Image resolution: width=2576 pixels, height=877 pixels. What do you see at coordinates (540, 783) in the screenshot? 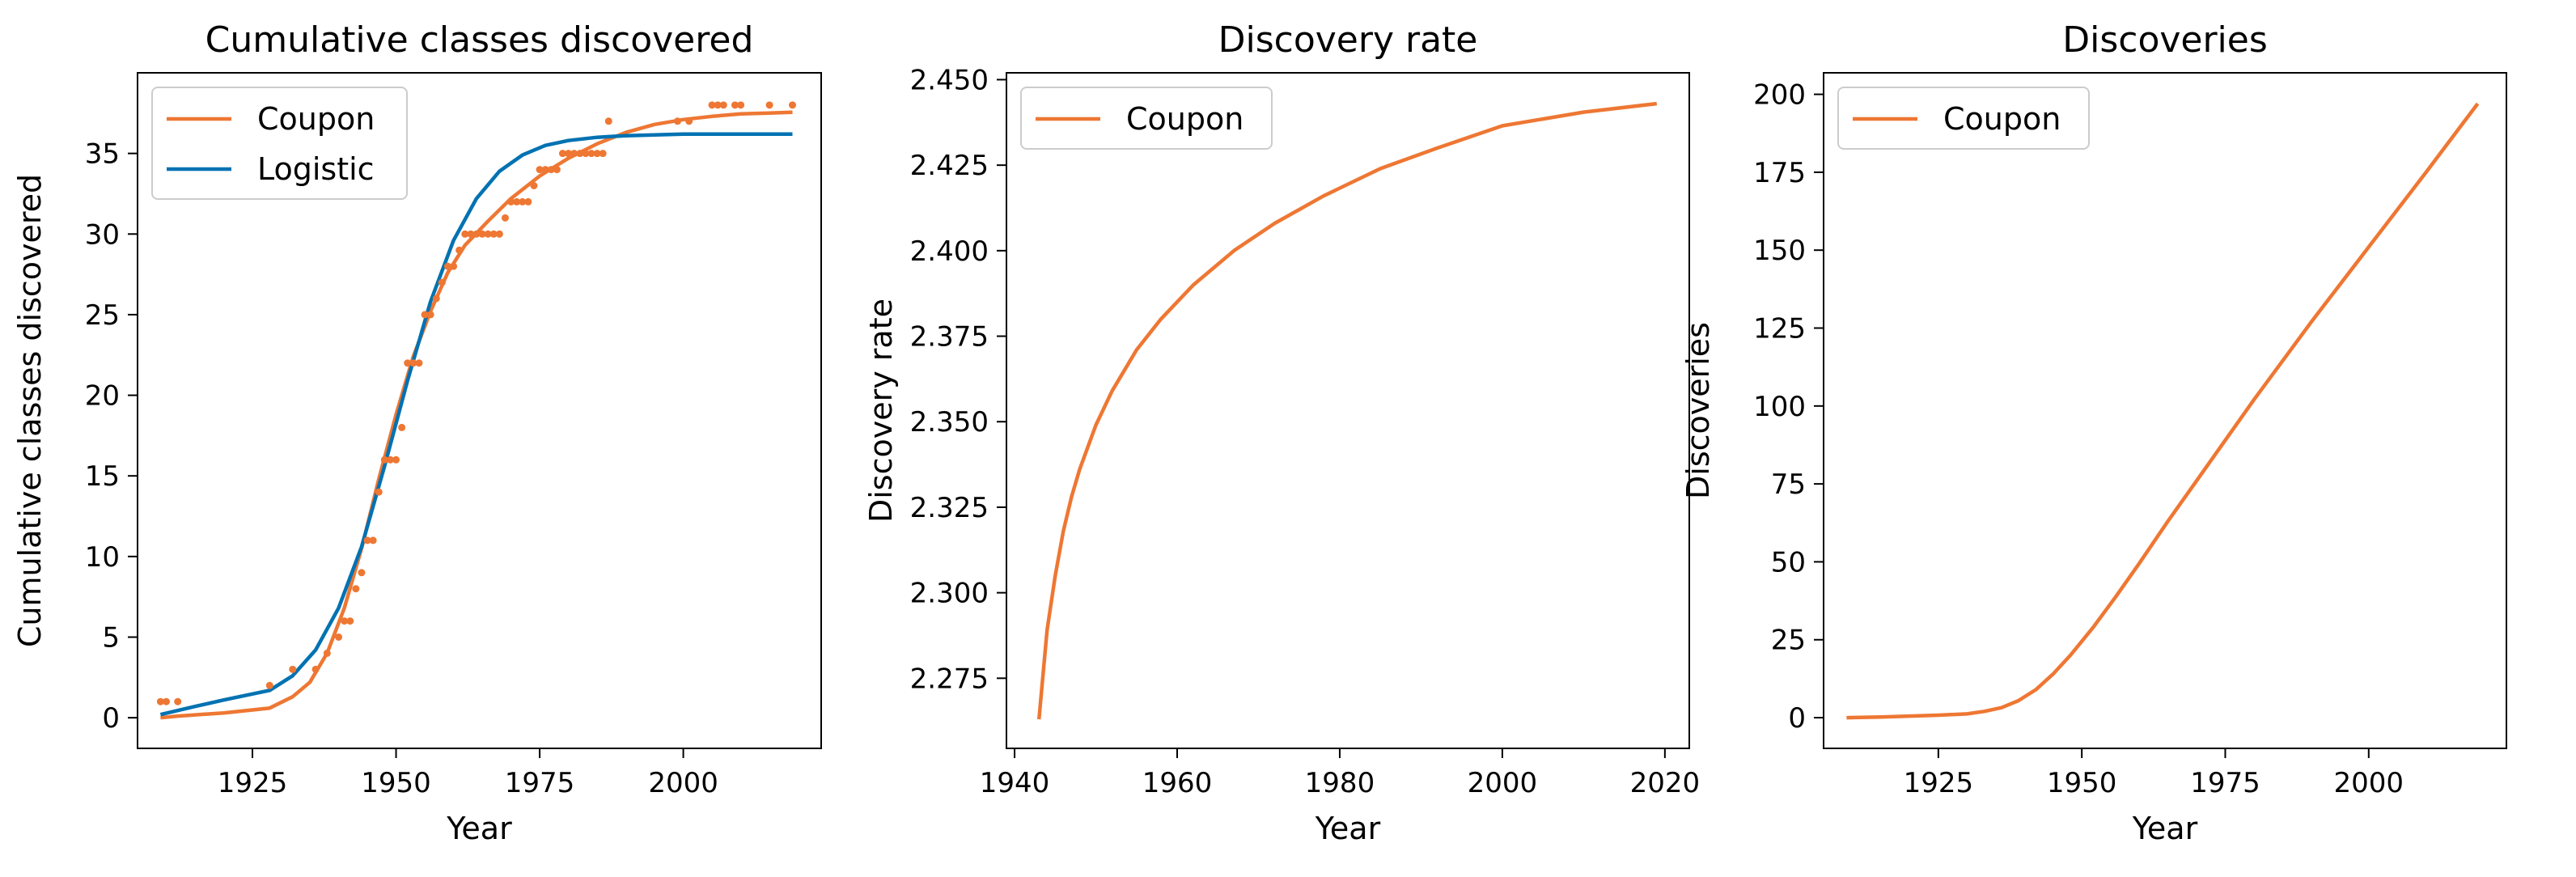
I see `x-tick-label: 1975` at bounding box center [540, 783].